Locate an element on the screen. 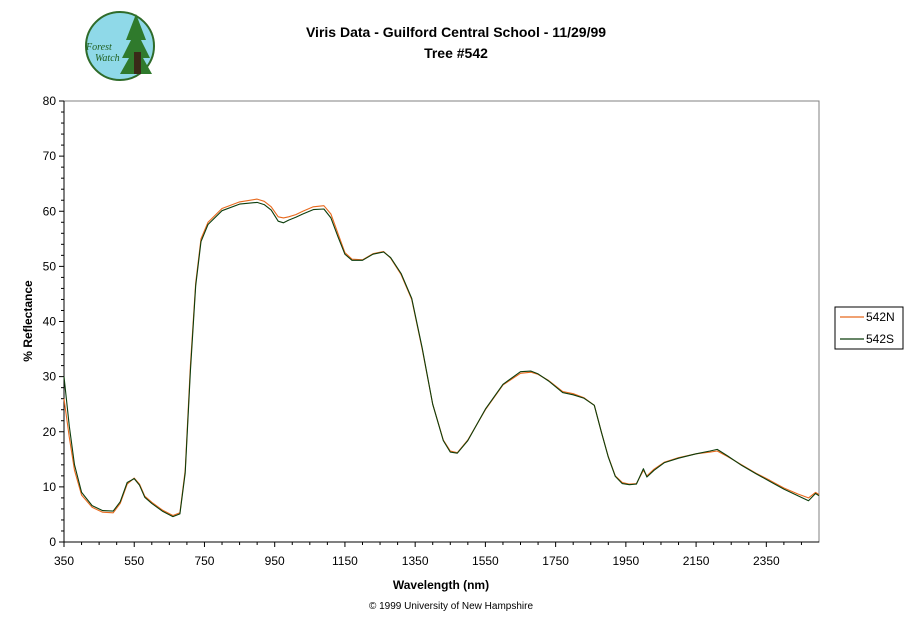 This screenshot has width=911, height=623. x-tick-label: 1150 is located at coordinates (345, 561).